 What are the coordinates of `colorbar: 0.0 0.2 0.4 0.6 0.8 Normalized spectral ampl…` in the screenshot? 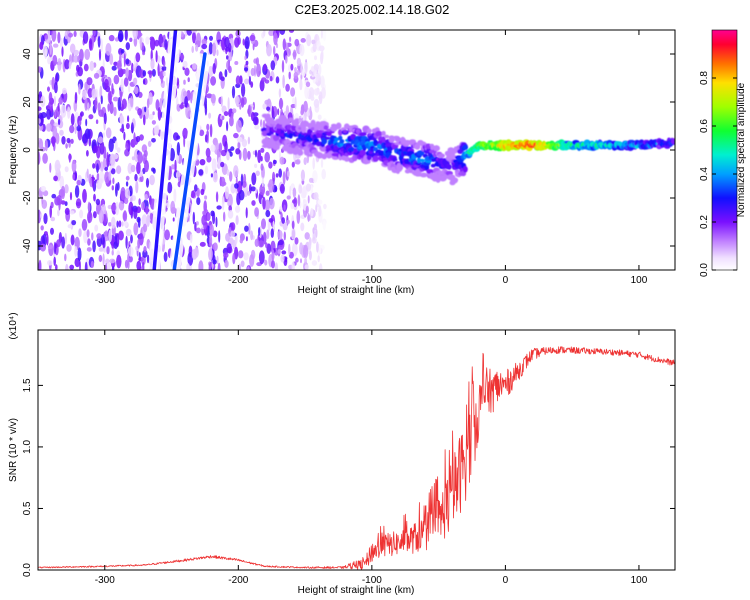 It's located at (723, 153).